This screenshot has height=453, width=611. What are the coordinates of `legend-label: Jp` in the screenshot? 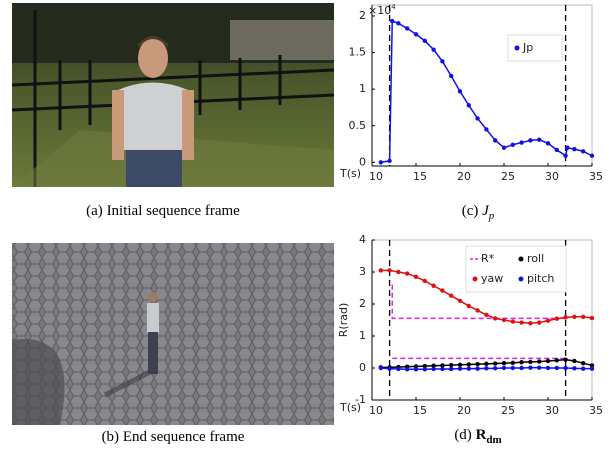 It's located at (527, 47).